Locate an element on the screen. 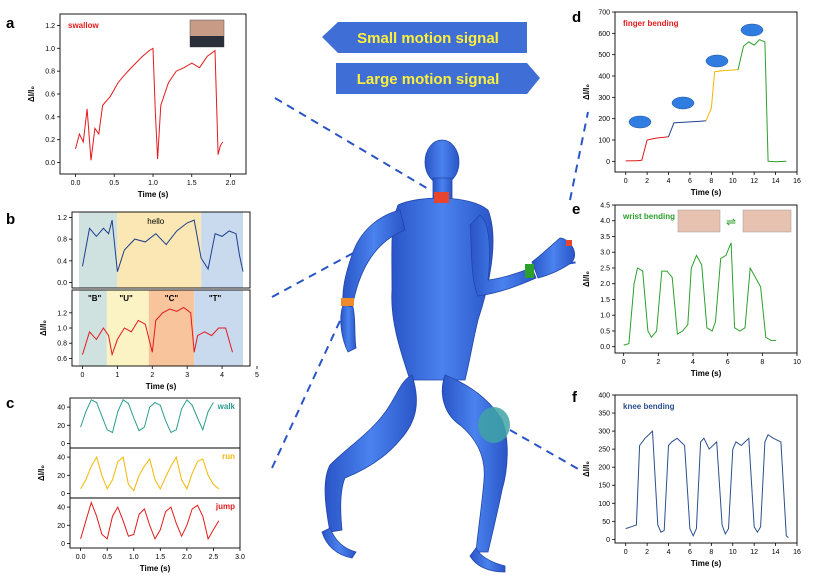 Image resolution: width=832 pixels, height=582 pixels. y-tick-label: 2.5 is located at coordinates (605, 268).